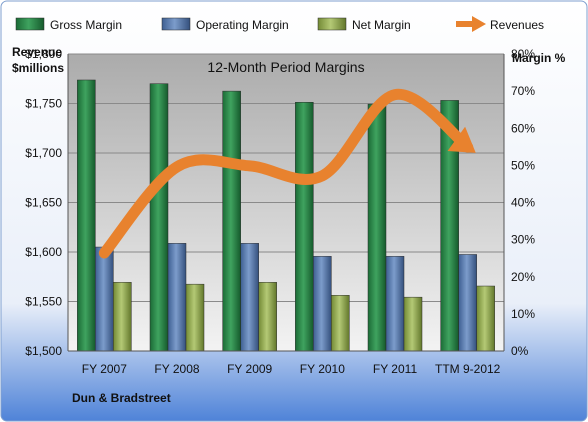  What do you see at coordinates (461, 139) in the screenshot?
I see `revenues-line-arrowhead` at bounding box center [461, 139].